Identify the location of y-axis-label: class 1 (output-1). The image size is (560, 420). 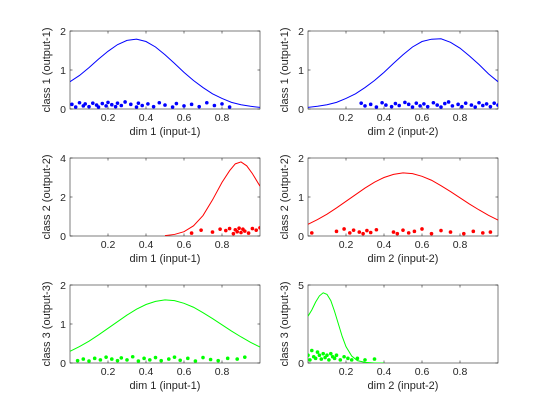
(285, 70).